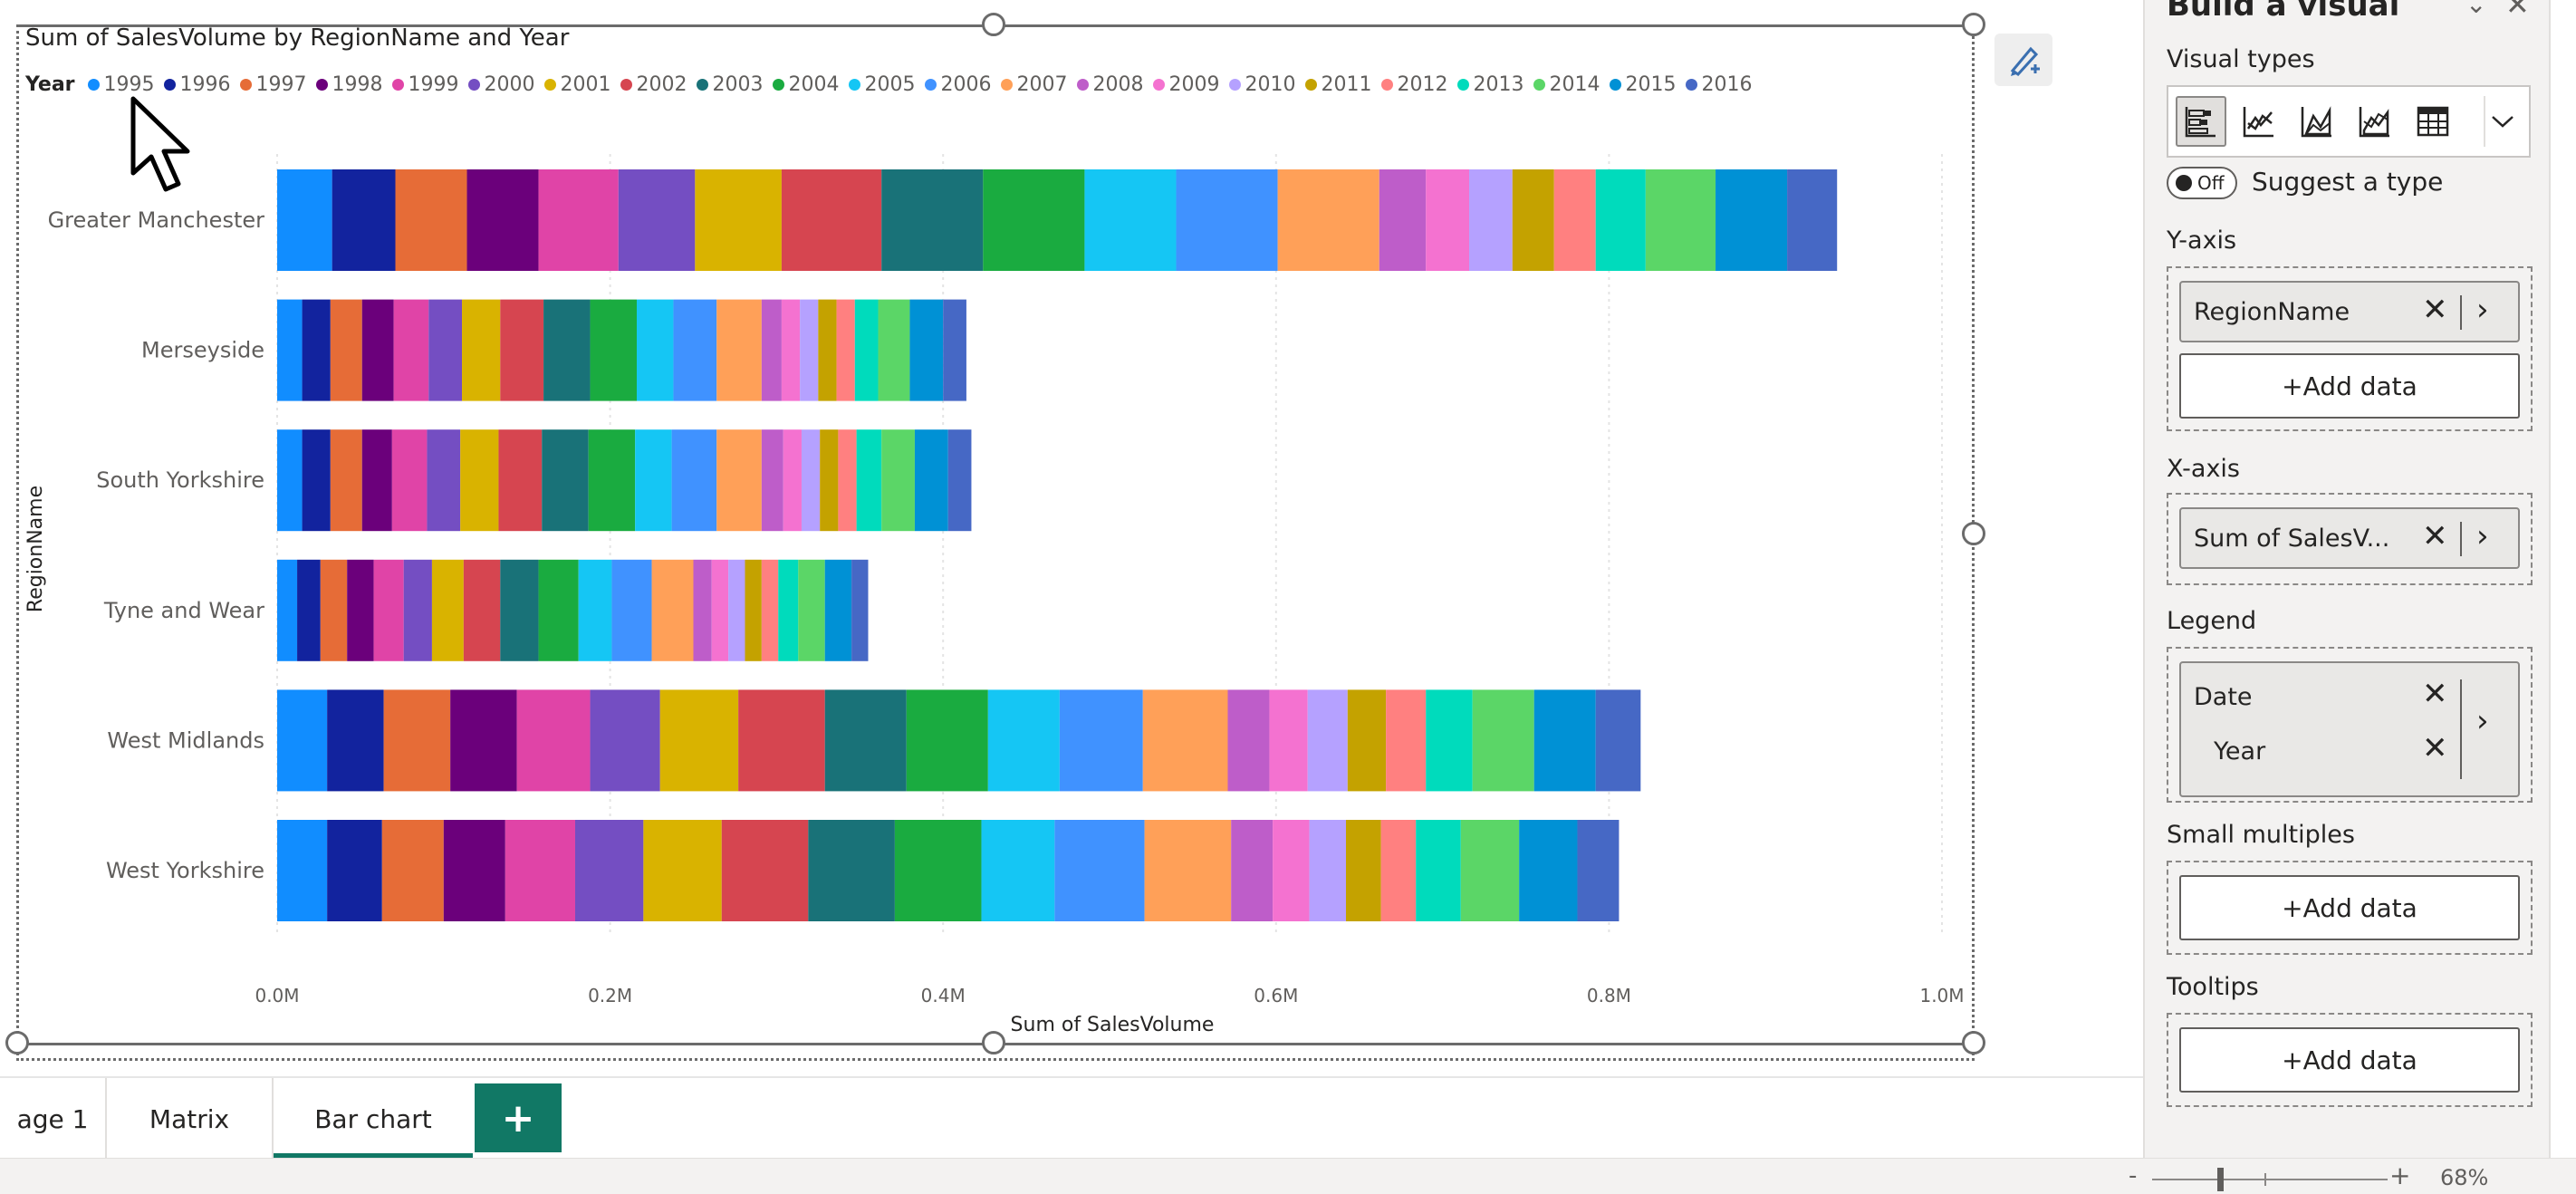  I want to click on suggest-type-toggle: Off, so click(2202, 183).